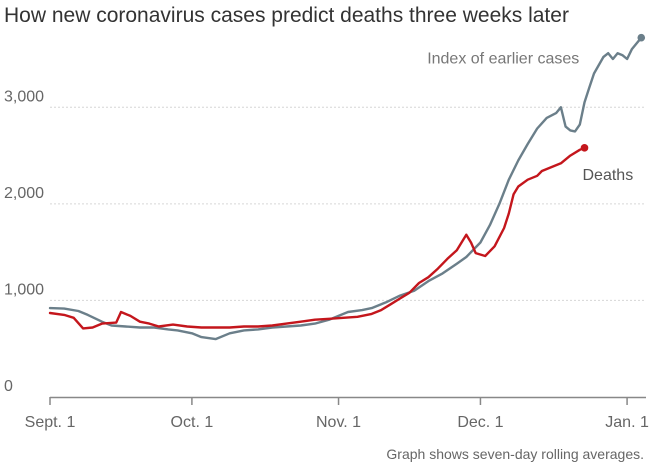  What do you see at coordinates (24, 96) in the screenshot?
I see `y-tick-label: 3,000` at bounding box center [24, 96].